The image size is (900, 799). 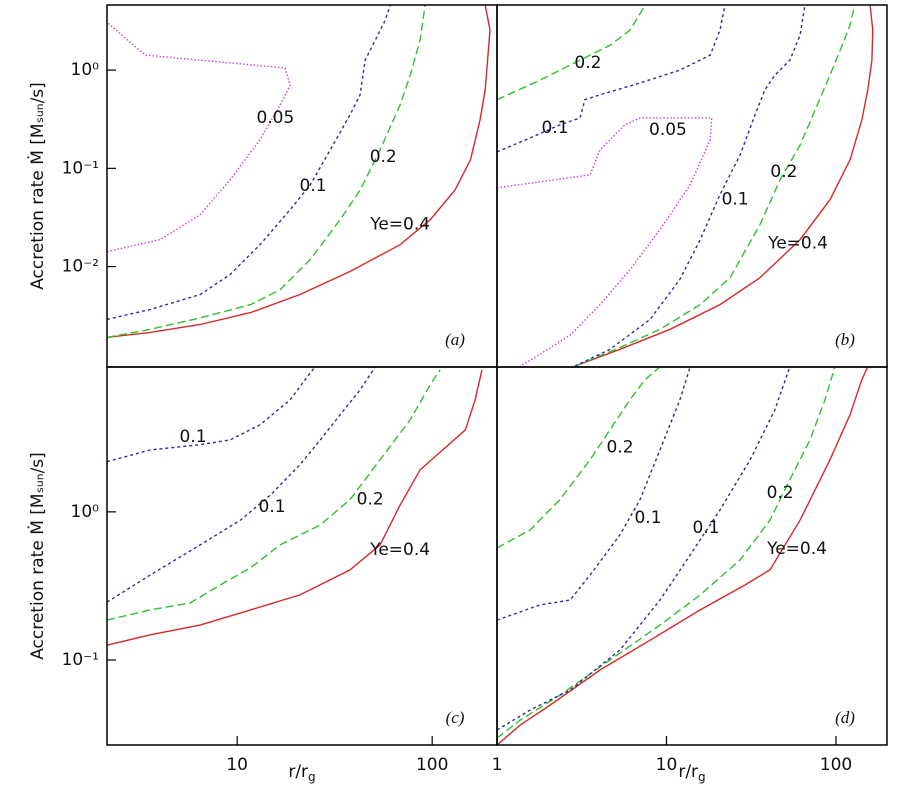 I want to click on x-tick-label: 1, so click(x=497, y=765).